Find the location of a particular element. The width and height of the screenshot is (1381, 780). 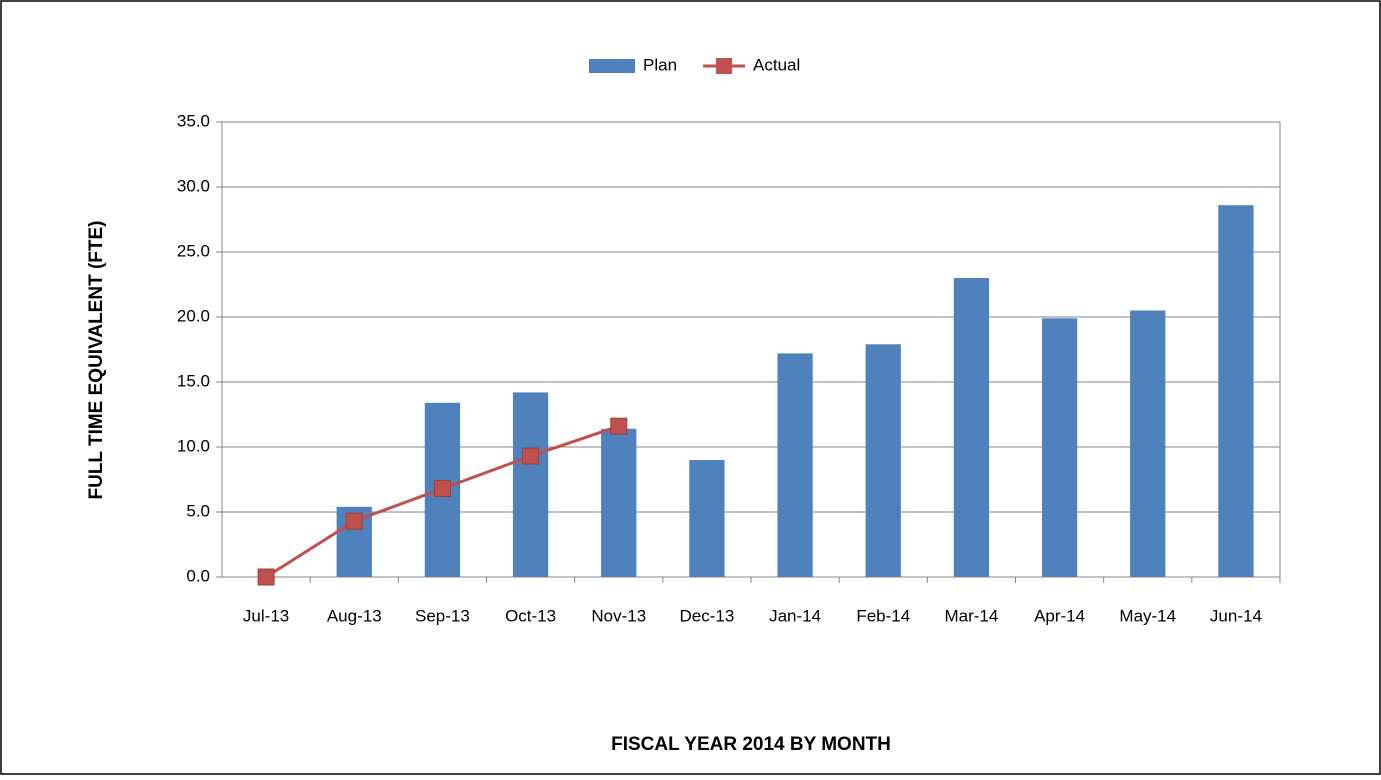

y-tick-label: 25.0 is located at coordinates (193, 250).